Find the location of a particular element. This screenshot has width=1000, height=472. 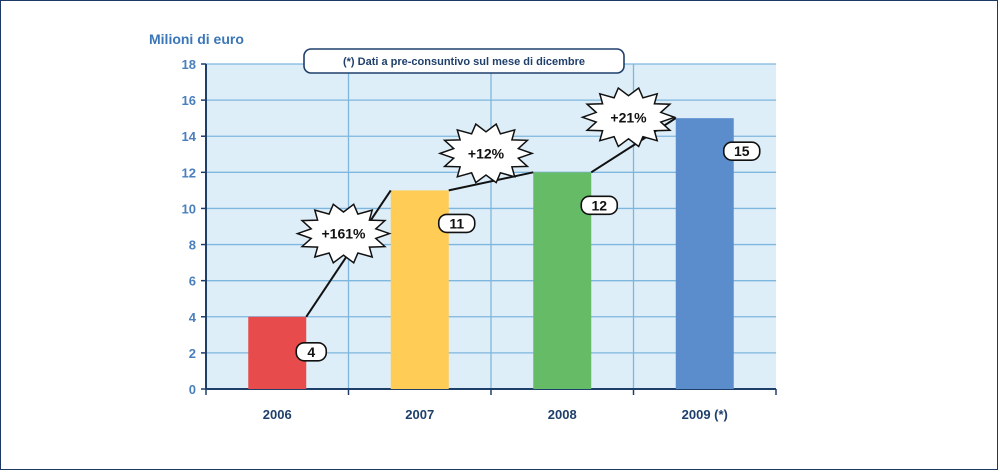

data-label: 11 is located at coordinates (456, 223).